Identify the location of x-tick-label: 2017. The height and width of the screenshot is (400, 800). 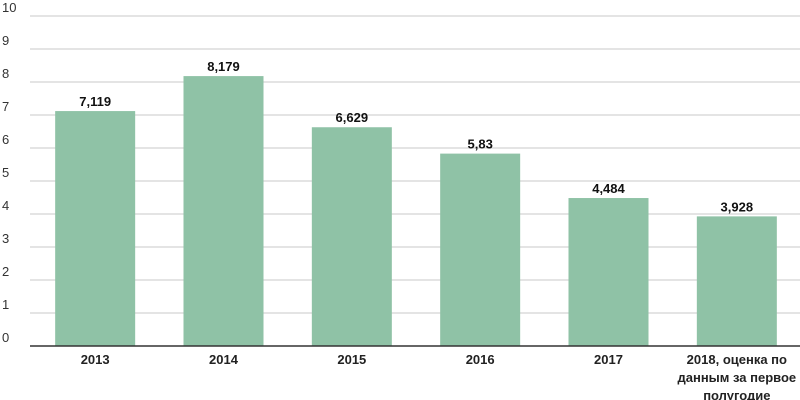
(608, 359).